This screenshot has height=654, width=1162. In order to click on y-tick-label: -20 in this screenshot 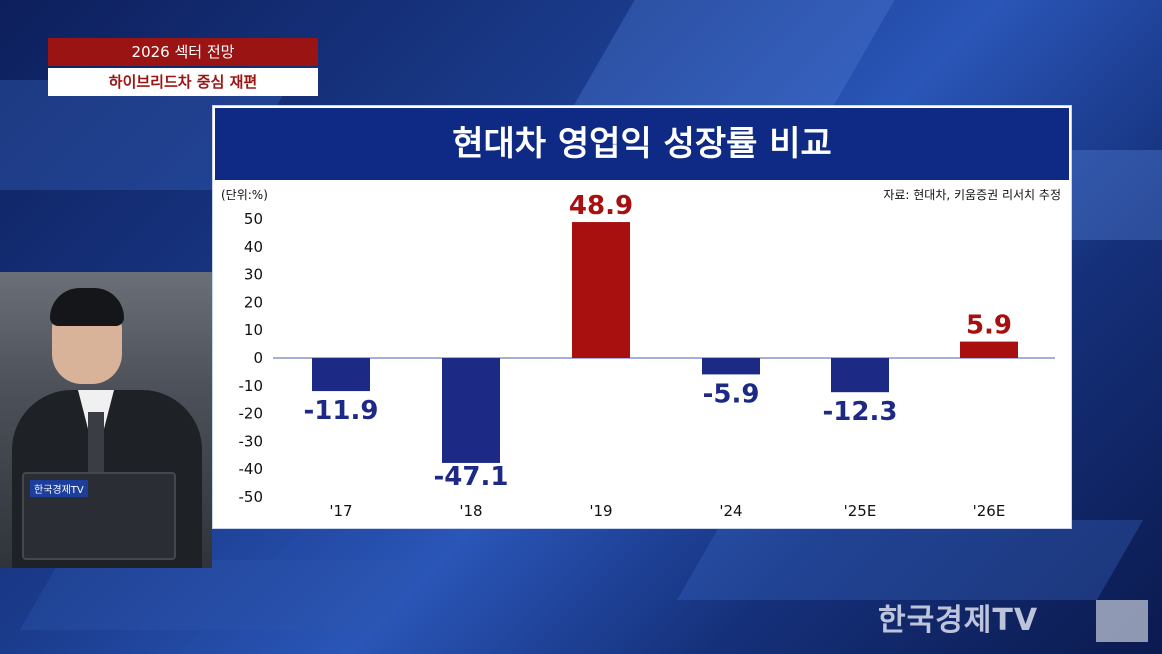, I will do `click(251, 414)`.